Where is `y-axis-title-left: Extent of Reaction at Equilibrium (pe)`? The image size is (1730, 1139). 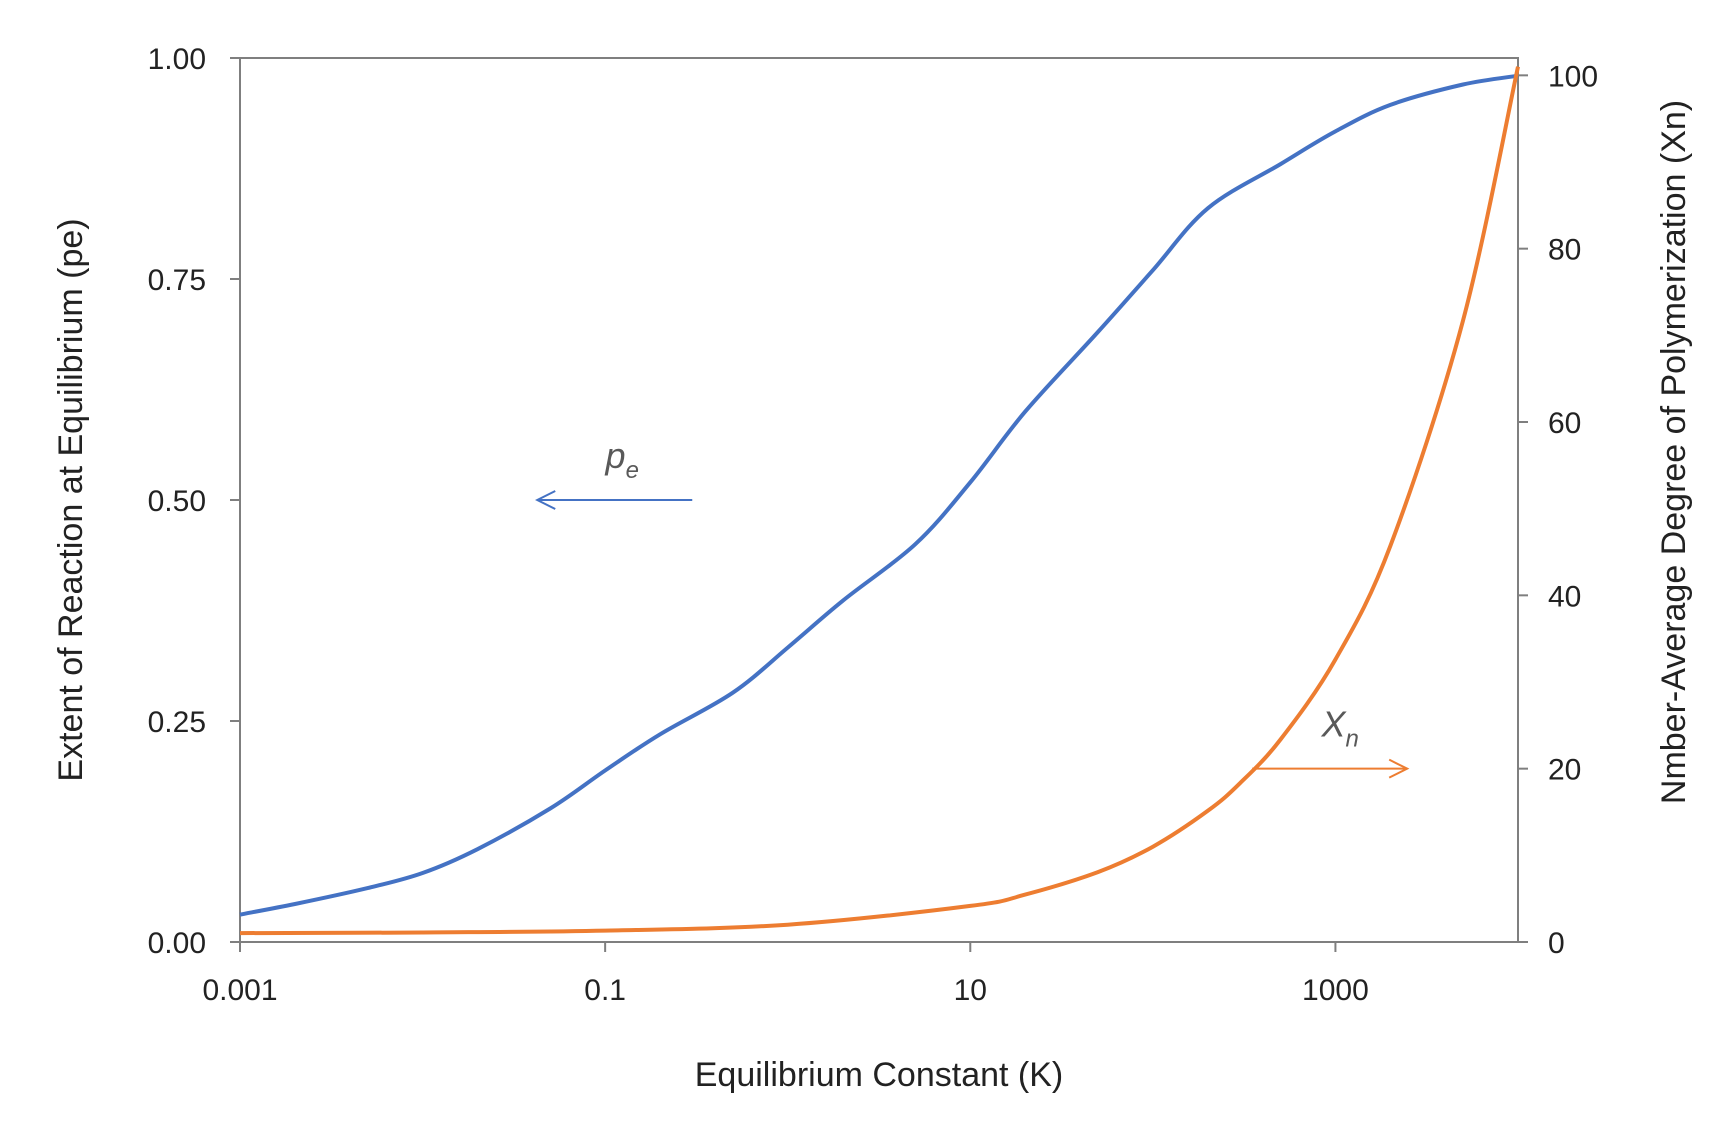
y-axis-title-left: Extent of Reaction at Equilibrium (pe) is located at coordinates (71, 499).